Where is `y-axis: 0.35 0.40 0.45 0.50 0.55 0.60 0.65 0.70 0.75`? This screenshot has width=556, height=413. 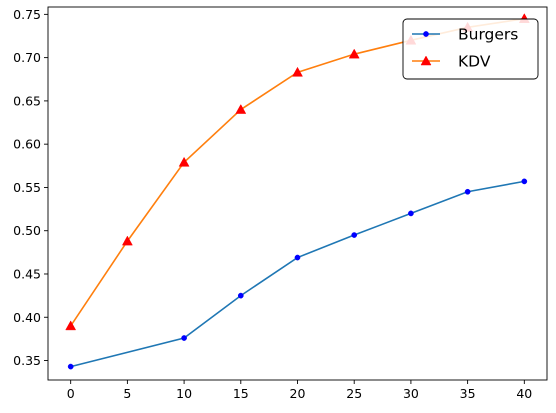 y-axis: 0.35 0.40 0.45 0.50 0.55 0.60 0.65 0.70 0.75 is located at coordinates (30, 187).